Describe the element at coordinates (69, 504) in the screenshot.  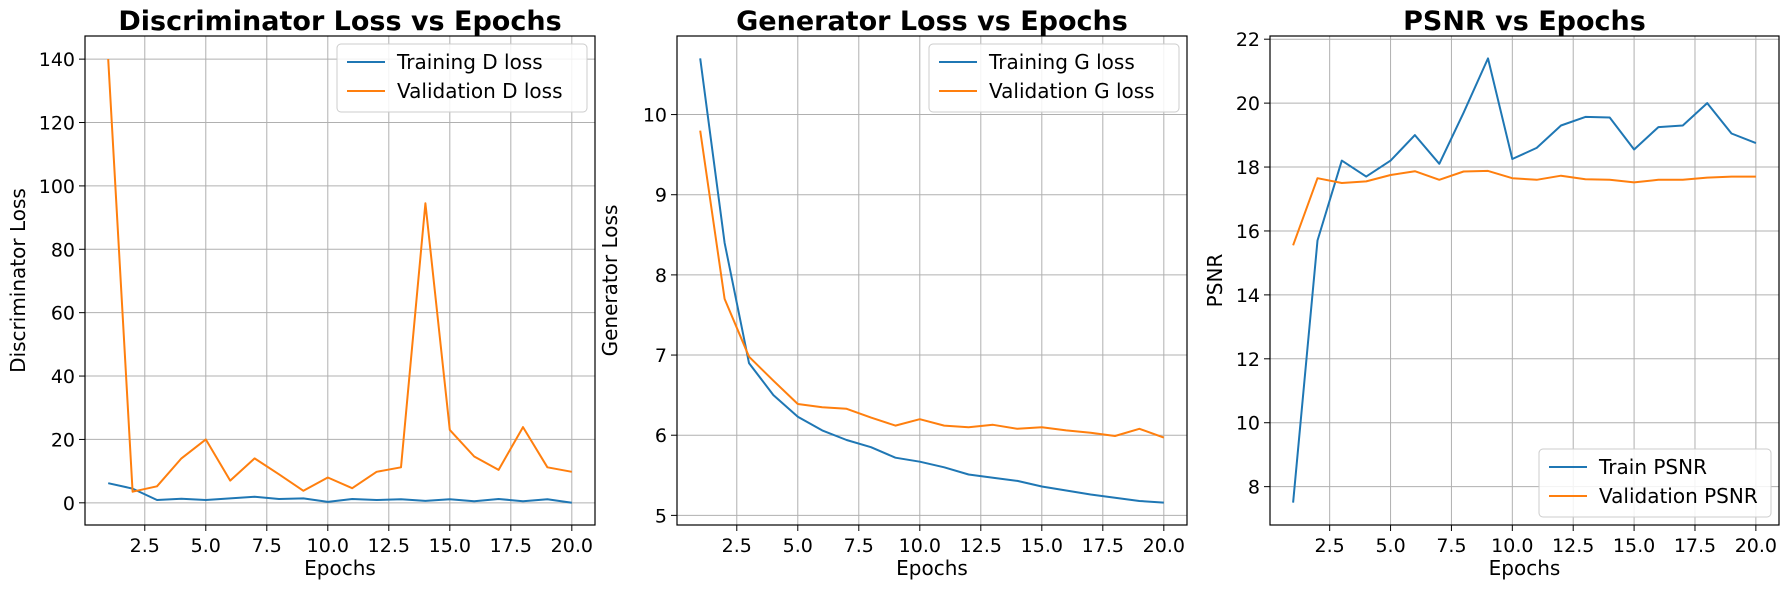
I see `y-tick-label: 0` at that location.